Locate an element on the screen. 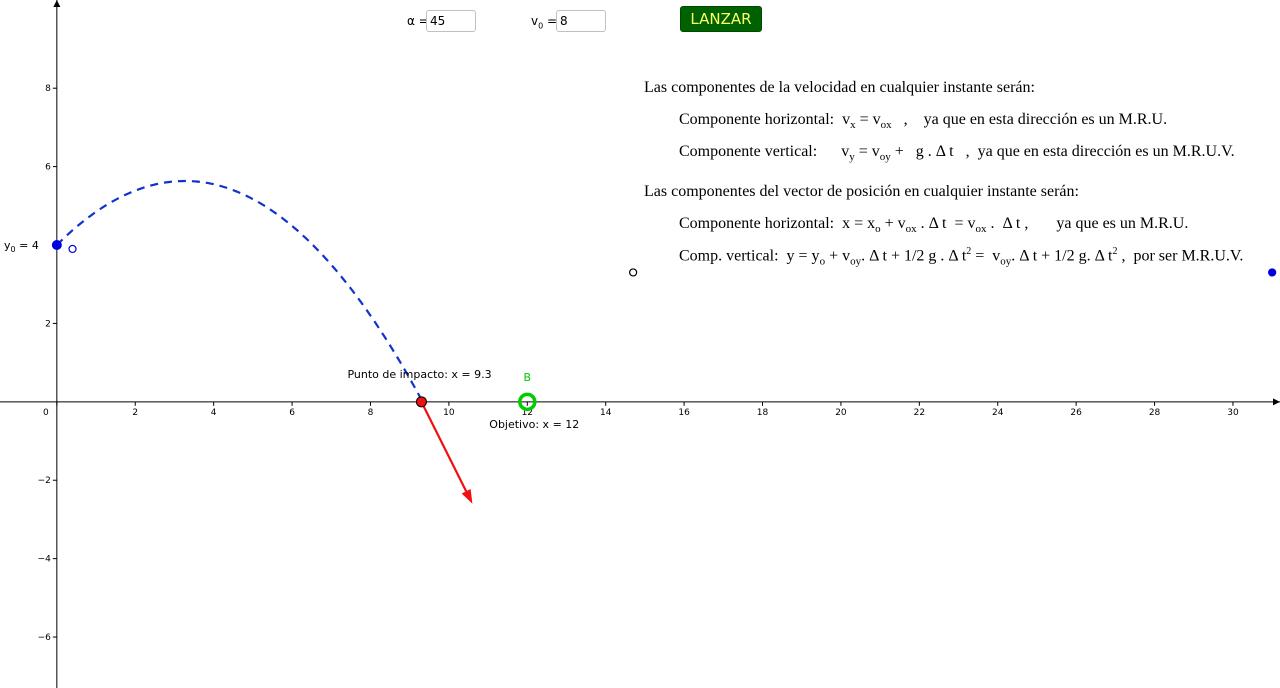 The image size is (1280, 688). velocity-arrowhead is located at coordinates (467, 496).